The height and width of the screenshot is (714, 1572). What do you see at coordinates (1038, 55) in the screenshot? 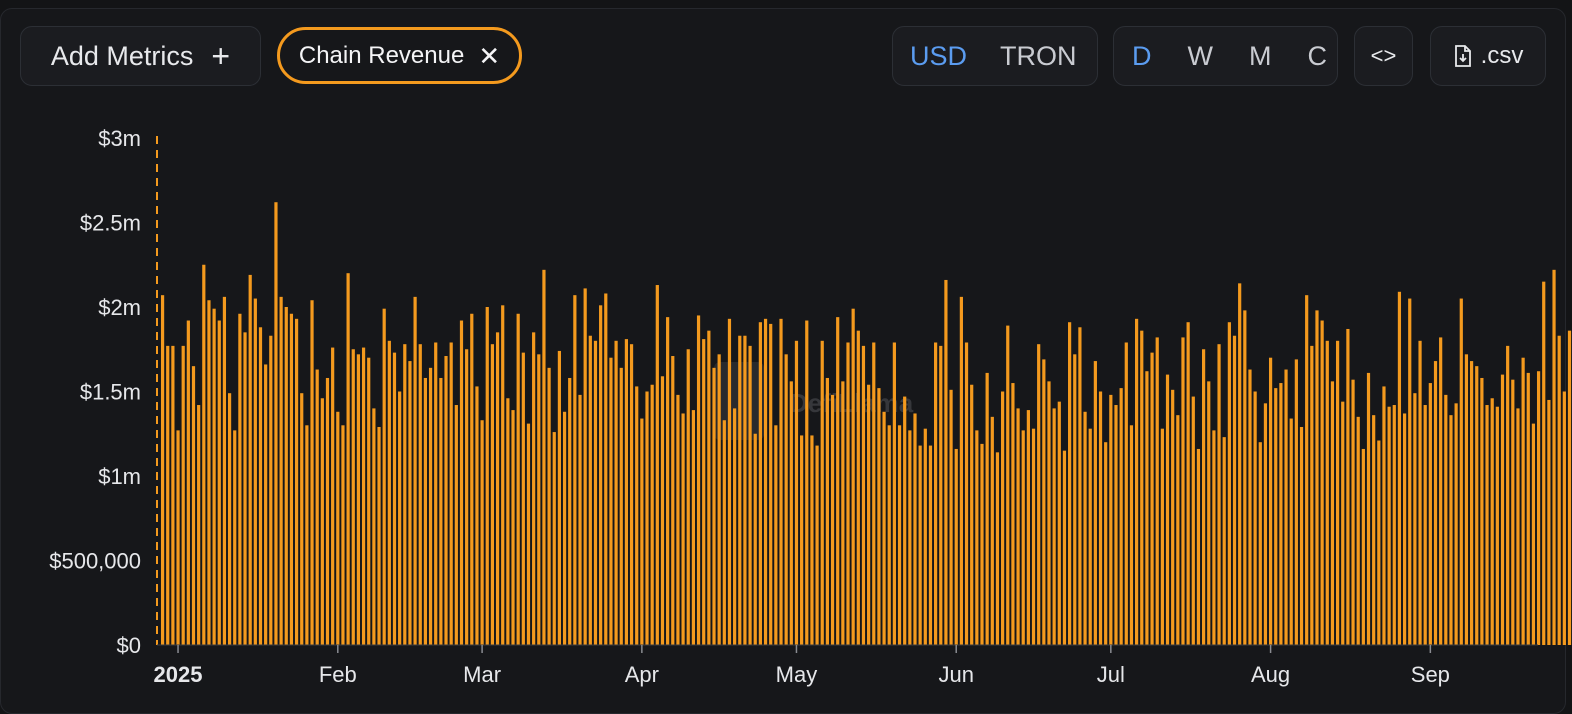
I see `currency-option-tron: TRON` at bounding box center [1038, 55].